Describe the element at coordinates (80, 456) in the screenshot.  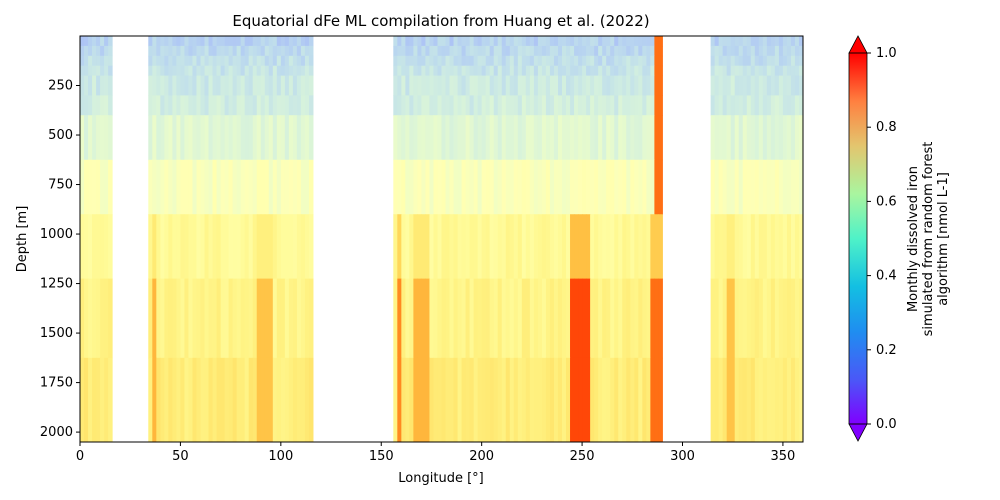
I see `x-tick-label: 0` at that location.